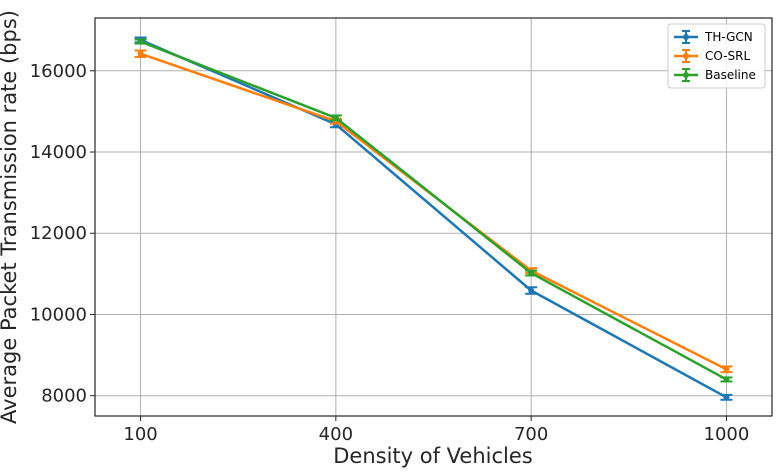  What do you see at coordinates (531, 434) in the screenshot?
I see `x-tick-label: 700` at bounding box center [531, 434].